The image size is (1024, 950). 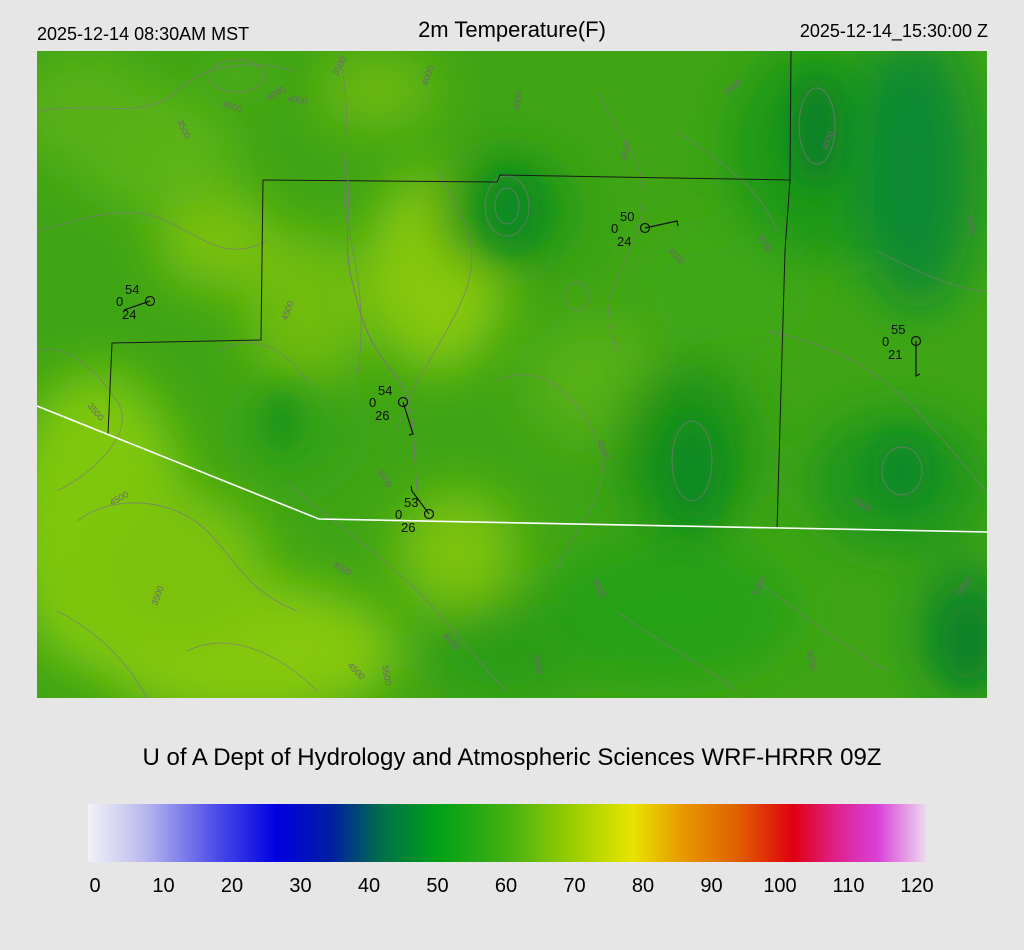 I want to click on station-dewpoint: 21, so click(x=895, y=354).